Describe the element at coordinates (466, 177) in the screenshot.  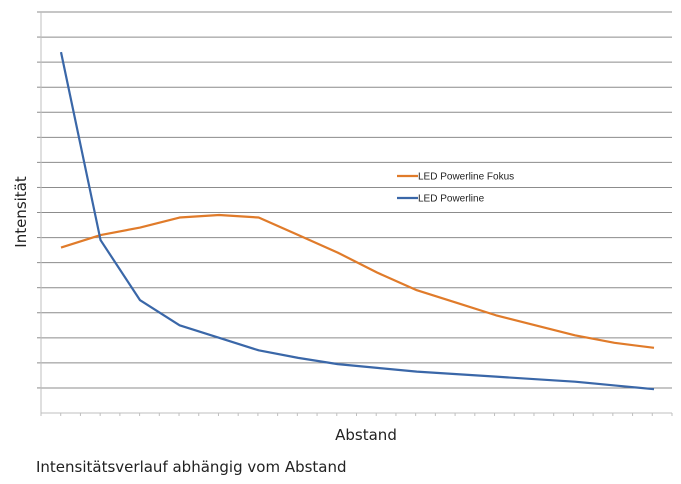
I see `legend-label: LED Powerline Fokus` at that location.